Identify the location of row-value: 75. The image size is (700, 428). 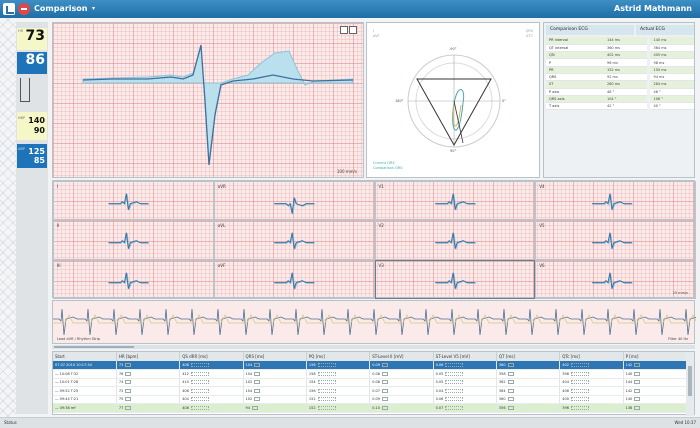
(121, 399).